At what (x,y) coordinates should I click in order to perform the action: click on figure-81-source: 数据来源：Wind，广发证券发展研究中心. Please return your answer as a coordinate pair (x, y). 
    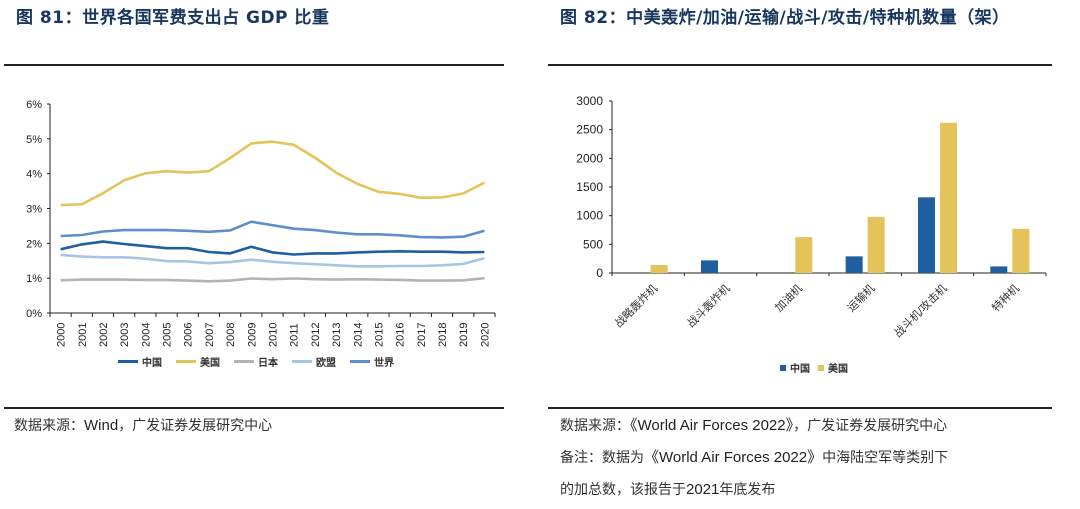
    Looking at the image, I should click on (143, 426).